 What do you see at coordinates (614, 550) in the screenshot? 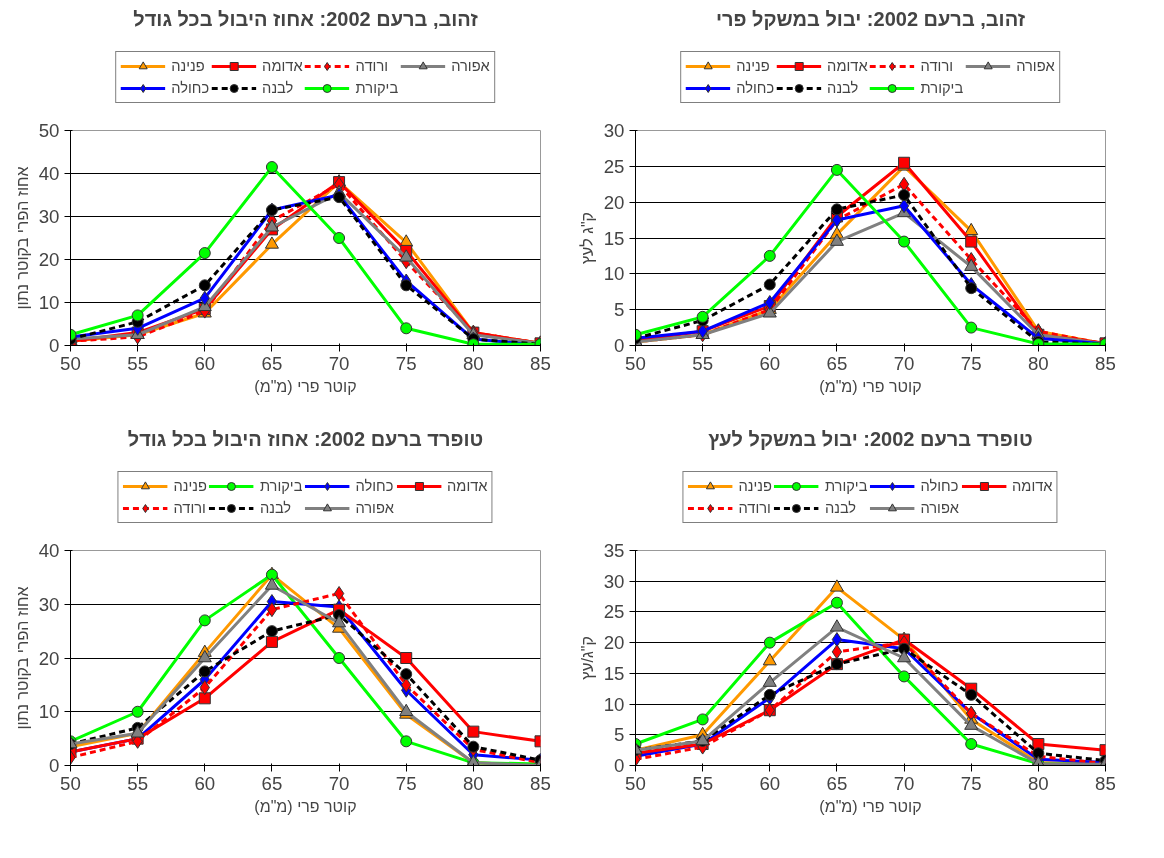
I see `y-tick-label: 35` at bounding box center [614, 550].